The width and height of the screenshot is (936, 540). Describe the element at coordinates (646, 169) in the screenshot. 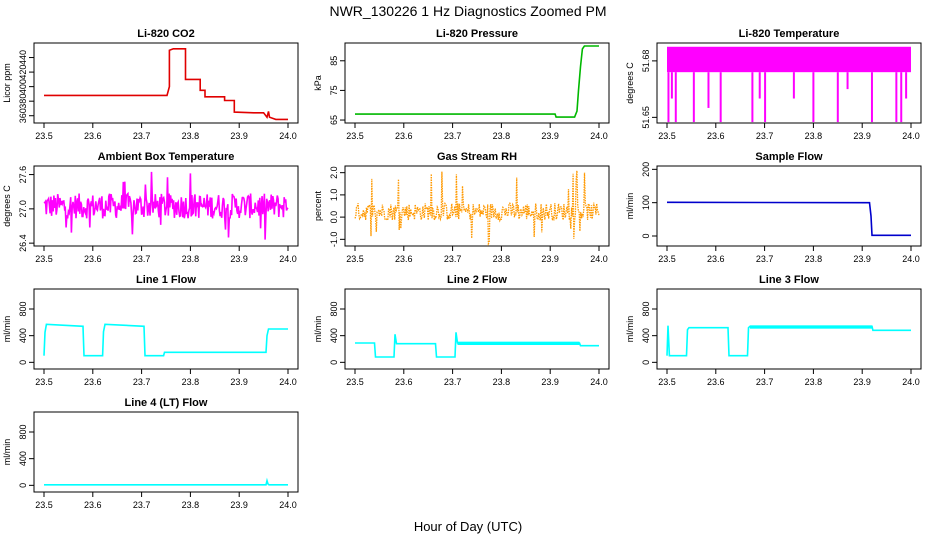

I see `y-tick-label: 200` at that location.